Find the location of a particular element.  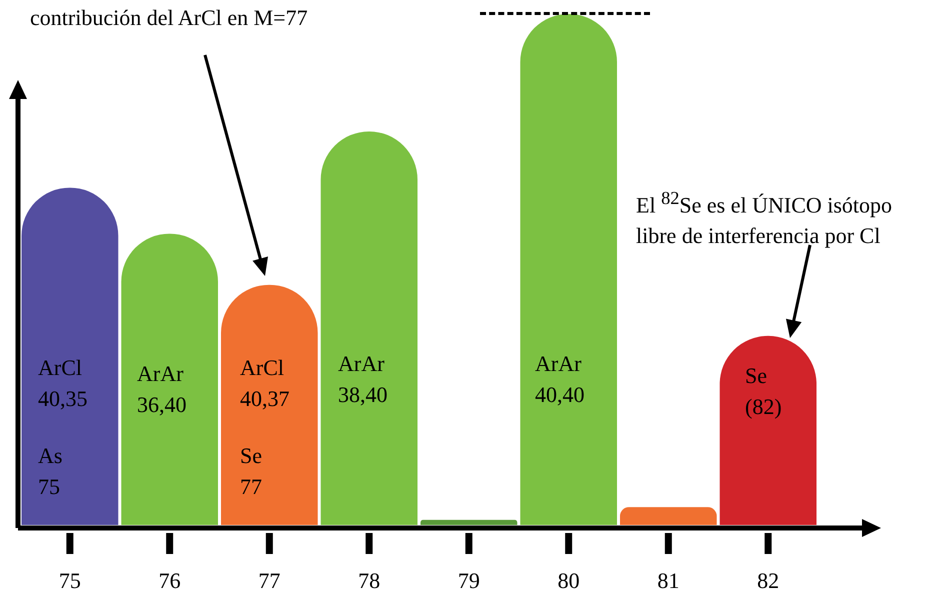

annotation: ArAr 40,40 is located at coordinates (559, 379).